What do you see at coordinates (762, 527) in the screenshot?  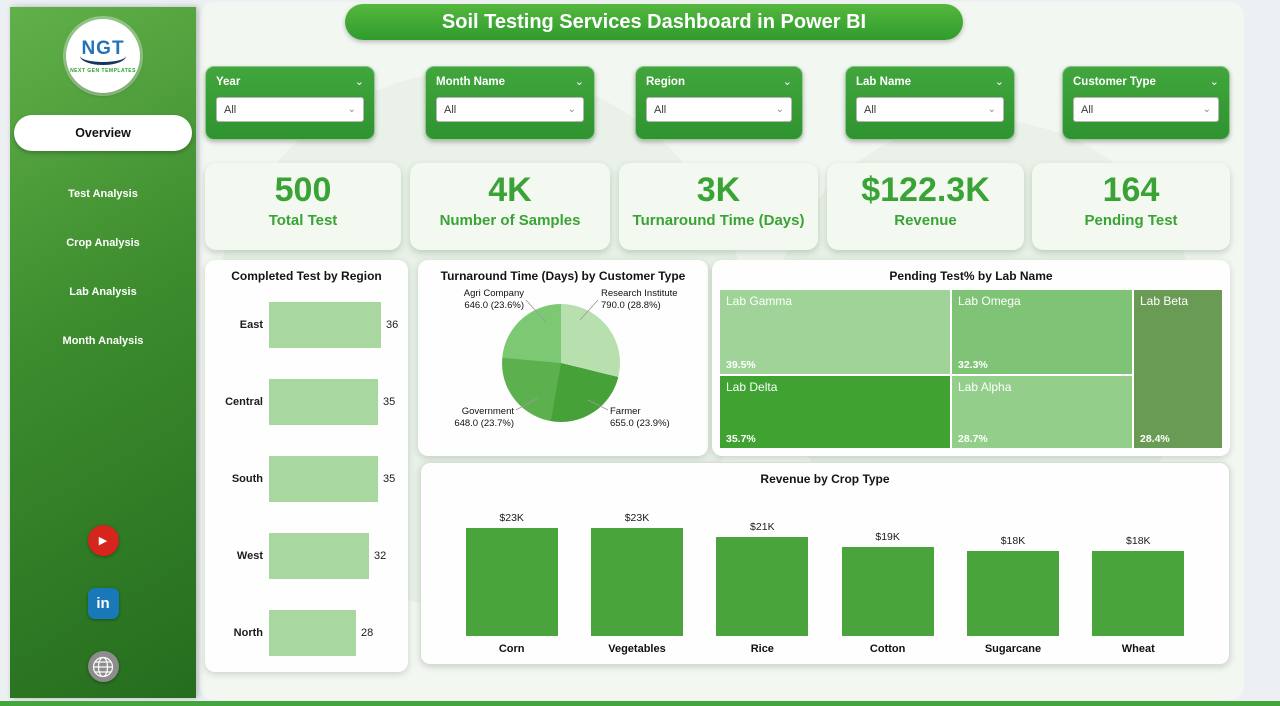 I see `value-label: $21K` at bounding box center [762, 527].